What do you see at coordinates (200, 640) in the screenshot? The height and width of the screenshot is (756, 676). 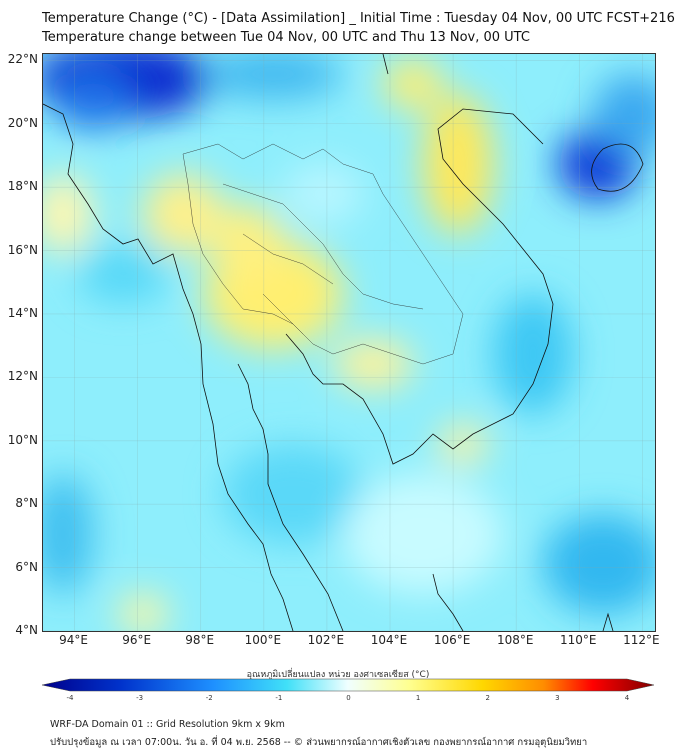 I see `lon-label: 98°E` at bounding box center [200, 640].